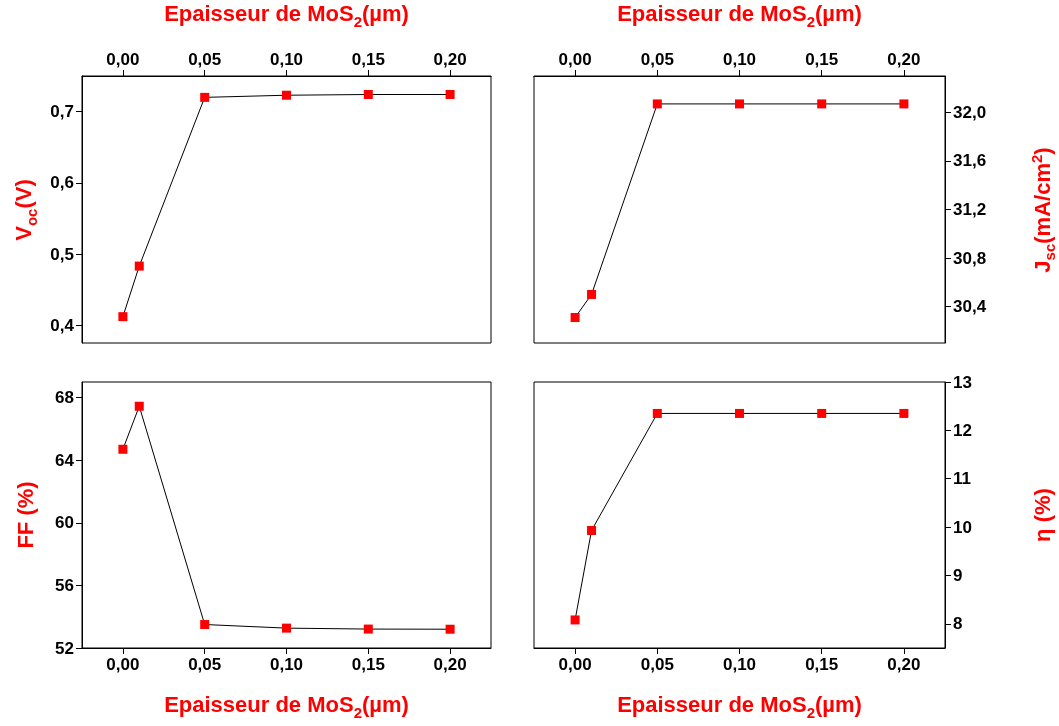 The image size is (1059, 726). Describe the element at coordinates (65, 460) in the screenshot. I see `y-tick-label: 64` at that location.